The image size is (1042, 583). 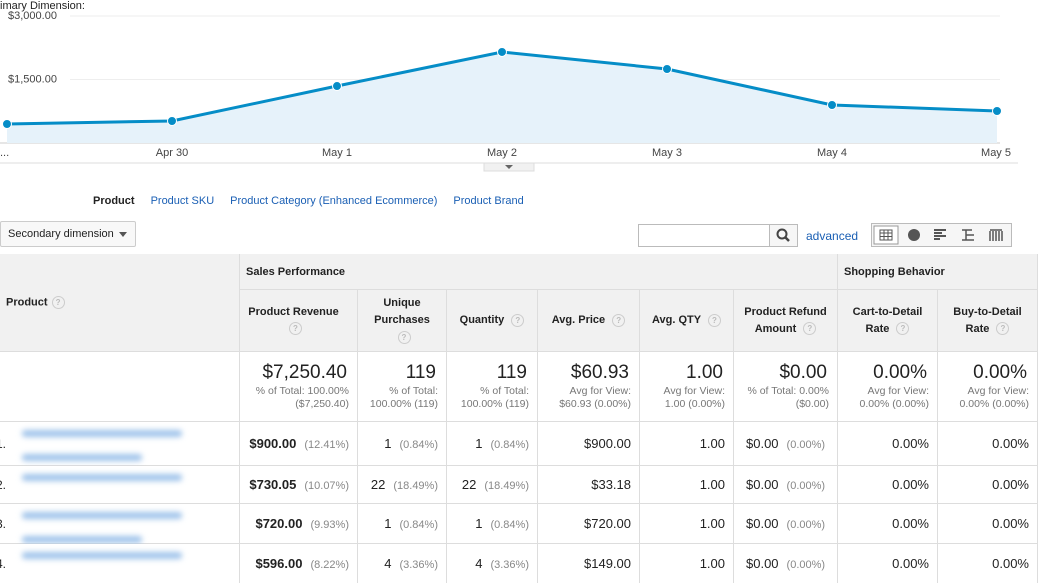 I want to click on cell-content: $596.00 (8.22%), so click(x=302, y=563).